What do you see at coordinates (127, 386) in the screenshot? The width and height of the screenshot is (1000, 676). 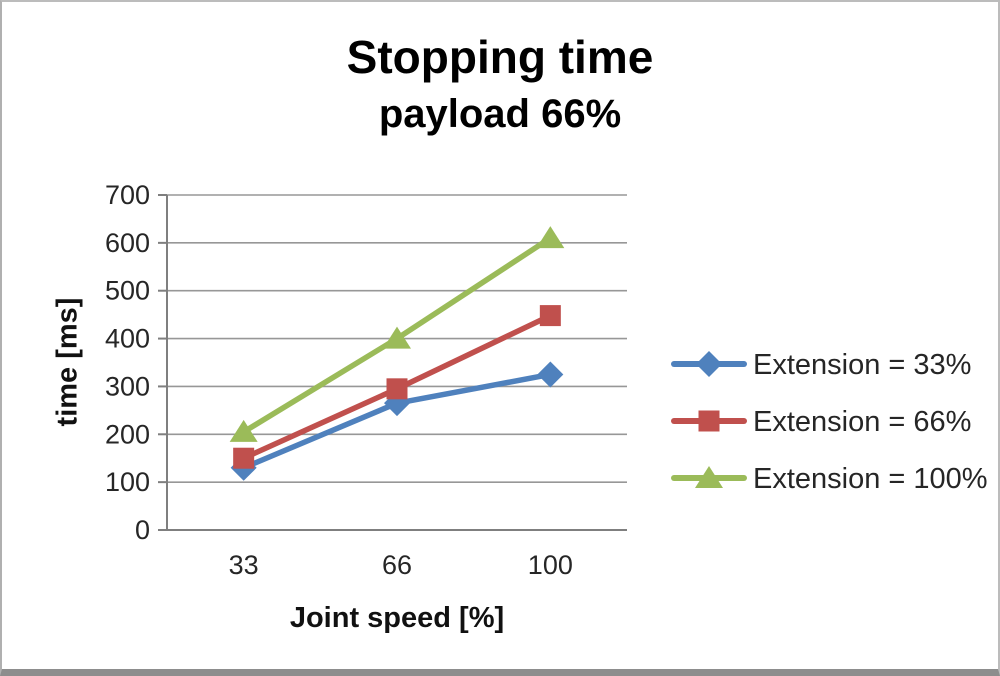 I see `y-tick-label: 300` at bounding box center [127, 386].